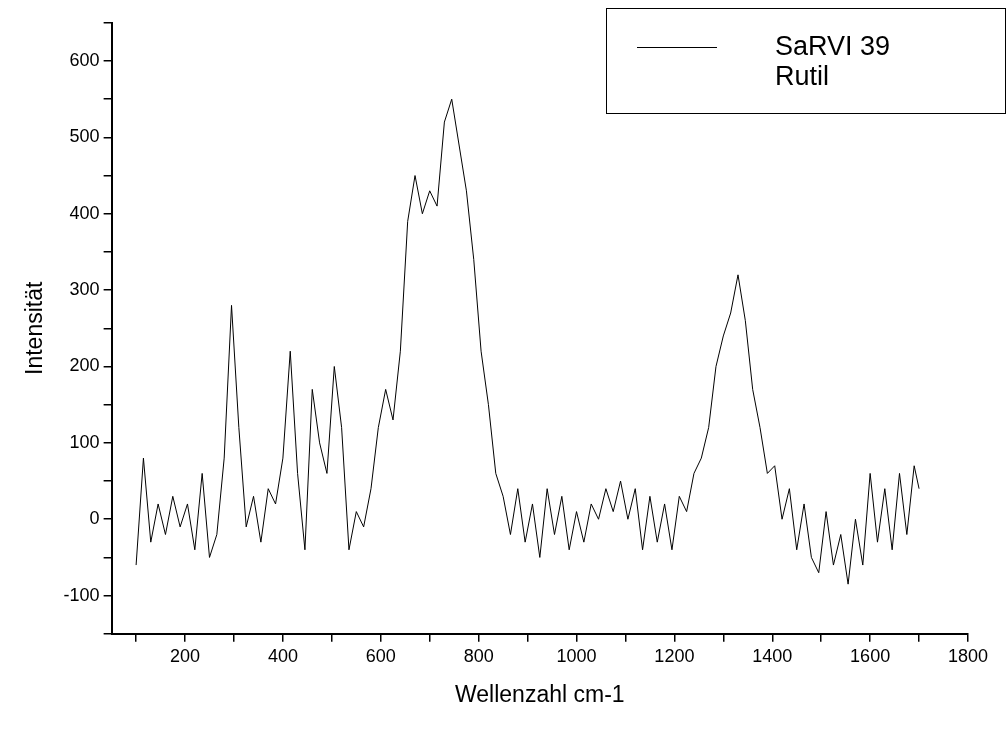 The width and height of the screenshot is (1006, 731). Describe the element at coordinates (833, 61) in the screenshot. I see `legend-label: SaRVI 39 Rutil` at that location.